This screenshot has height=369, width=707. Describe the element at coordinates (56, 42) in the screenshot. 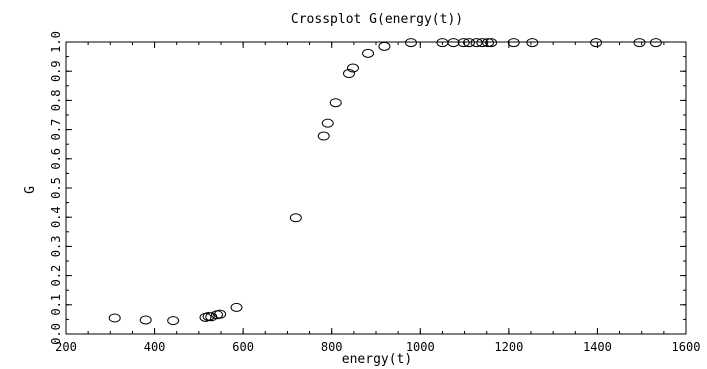

I see `y-tick-label: 1.0` at that location.